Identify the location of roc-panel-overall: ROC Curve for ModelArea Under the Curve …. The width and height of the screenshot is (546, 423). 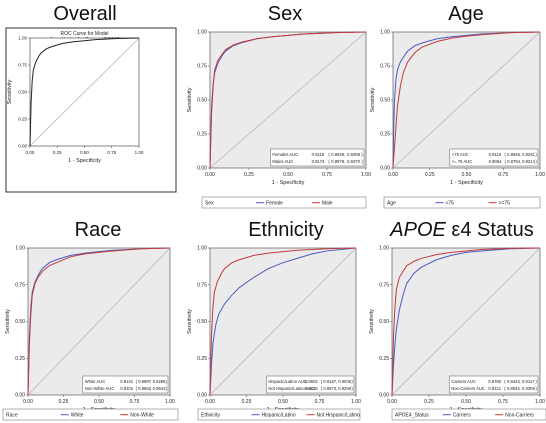
(91, 110).